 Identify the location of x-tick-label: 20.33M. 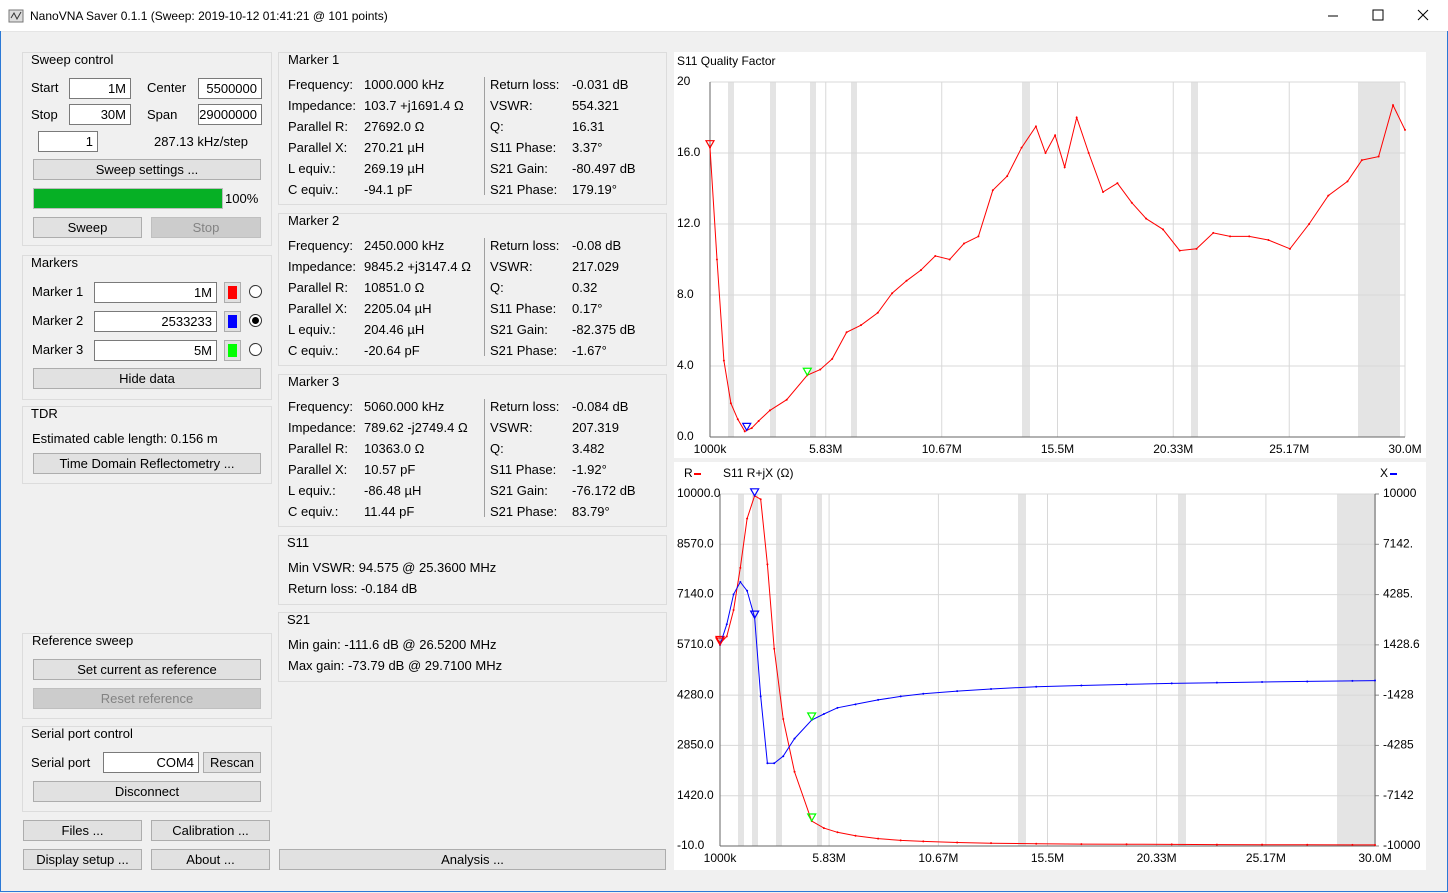
(1157, 858).